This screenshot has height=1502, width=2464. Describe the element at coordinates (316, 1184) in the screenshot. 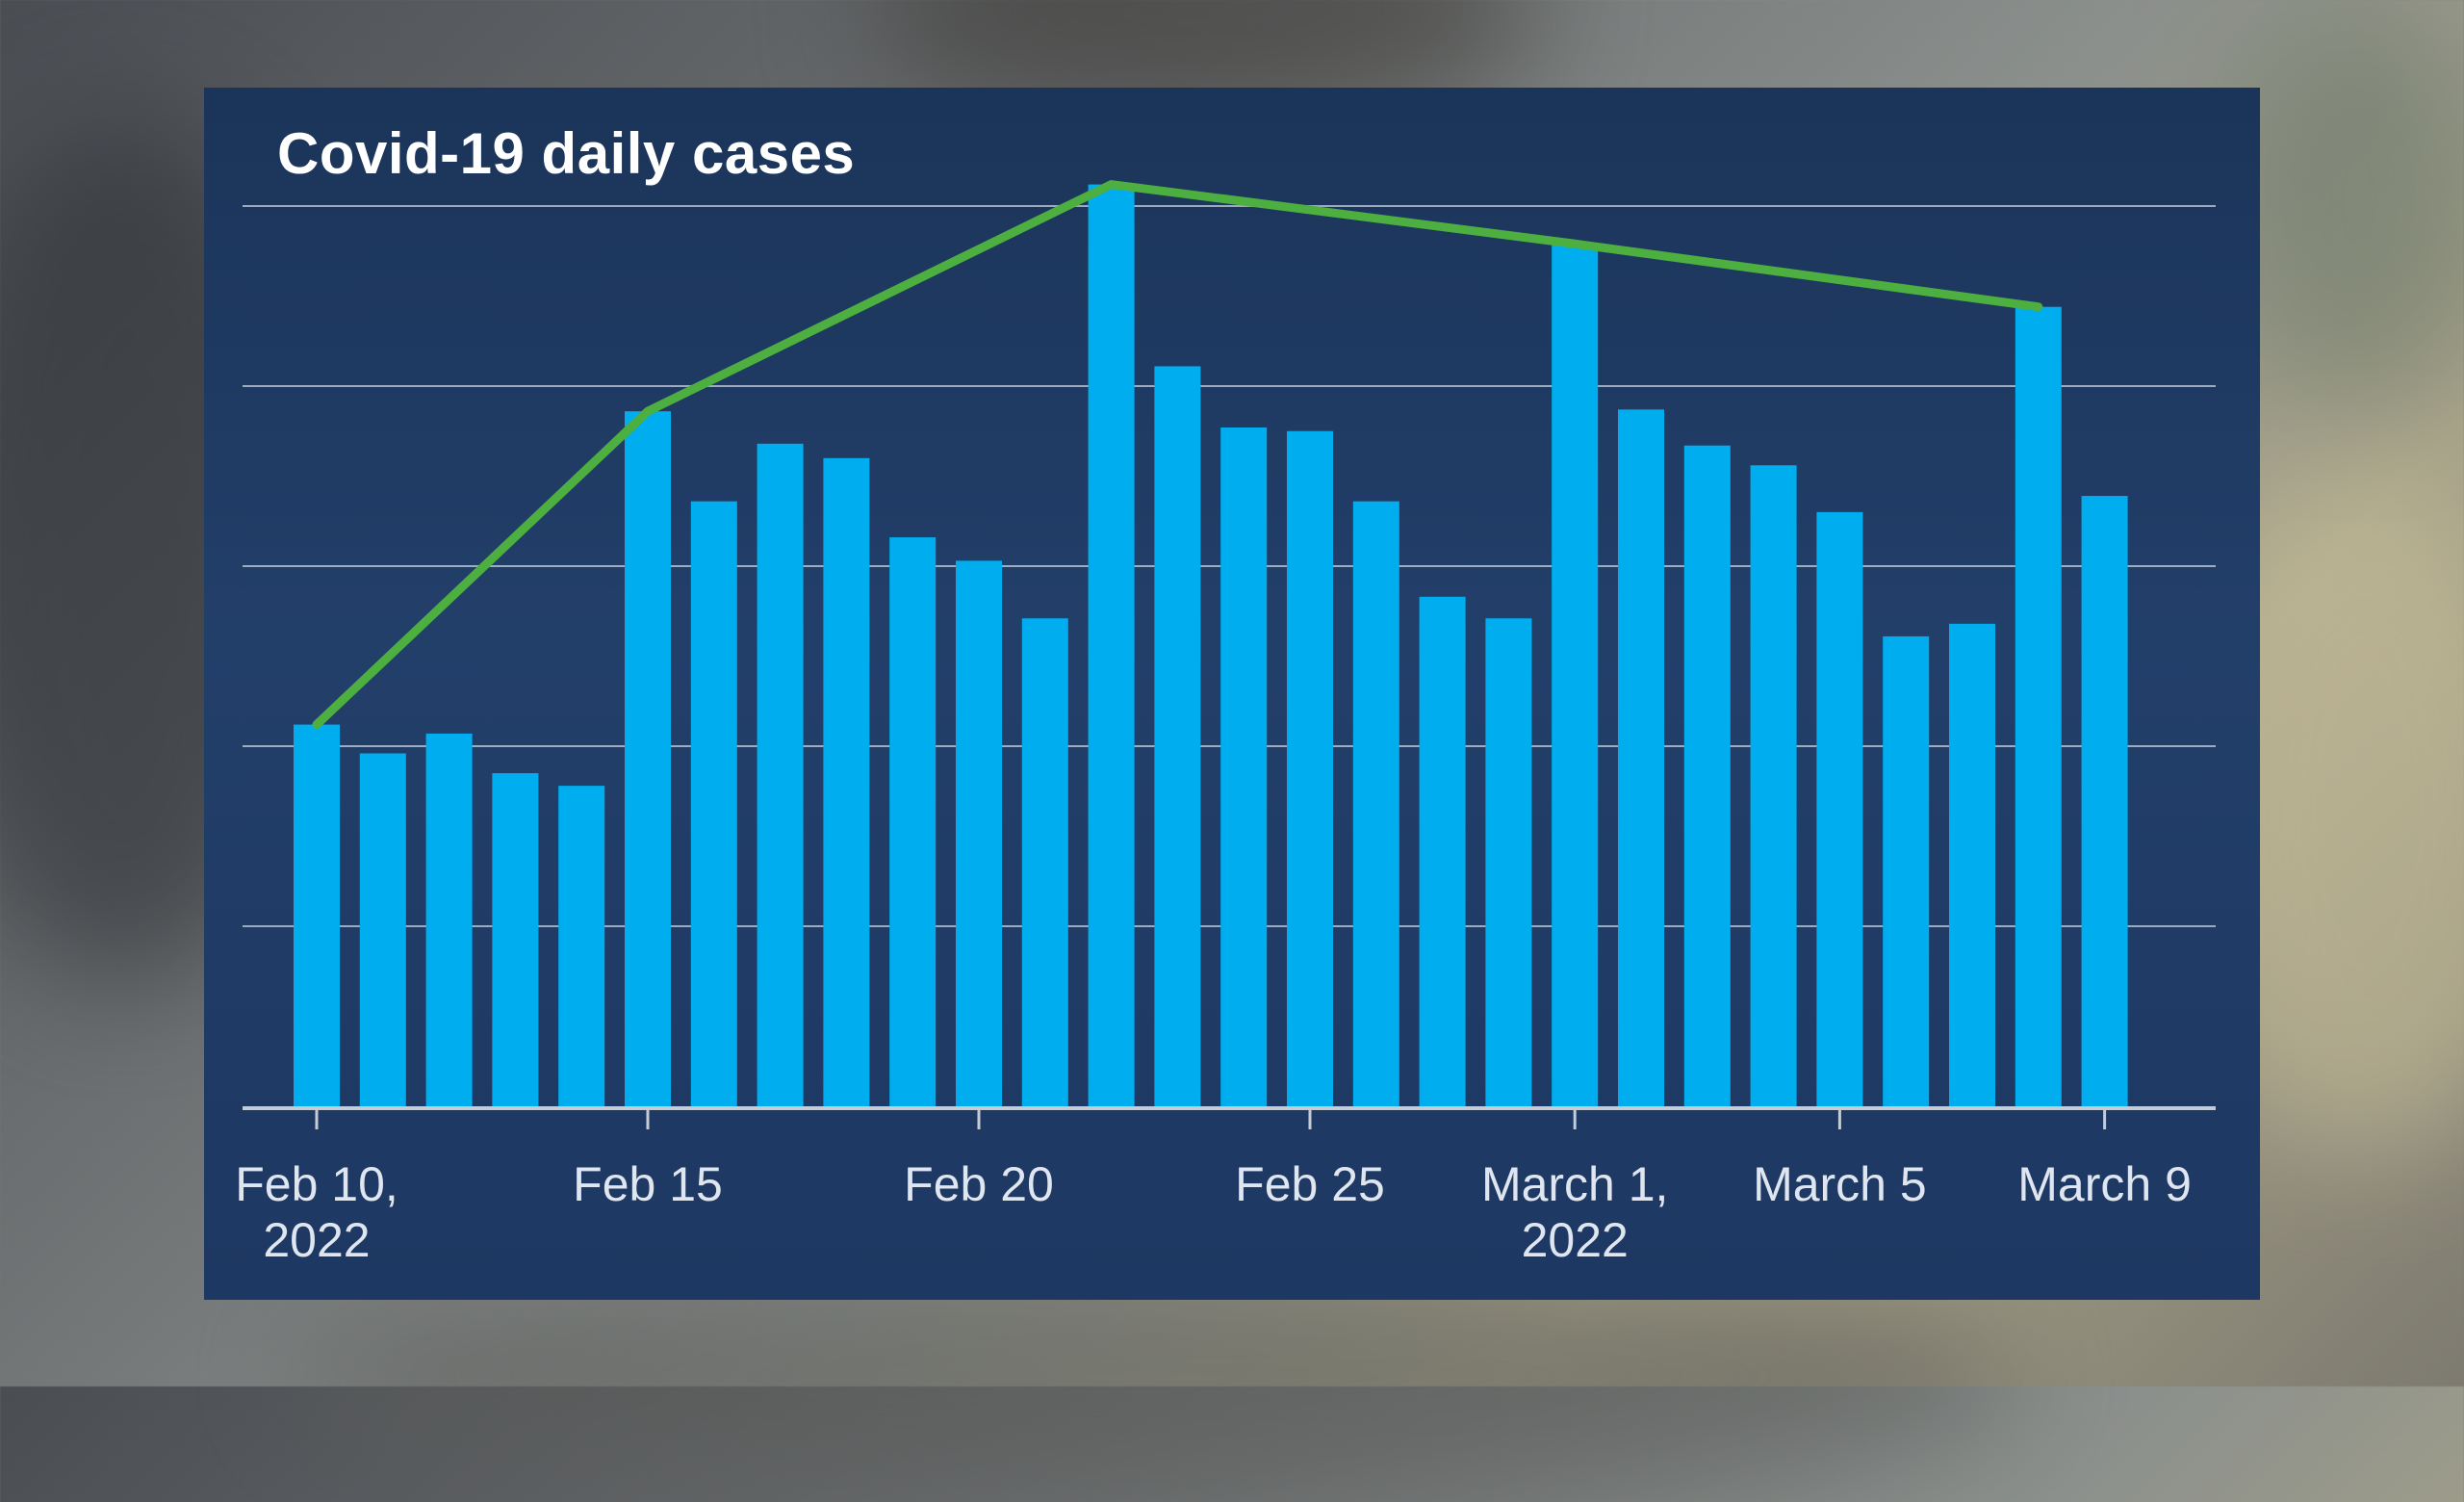

I see `x-tick-label-0-line-0: Feb 10,` at that location.